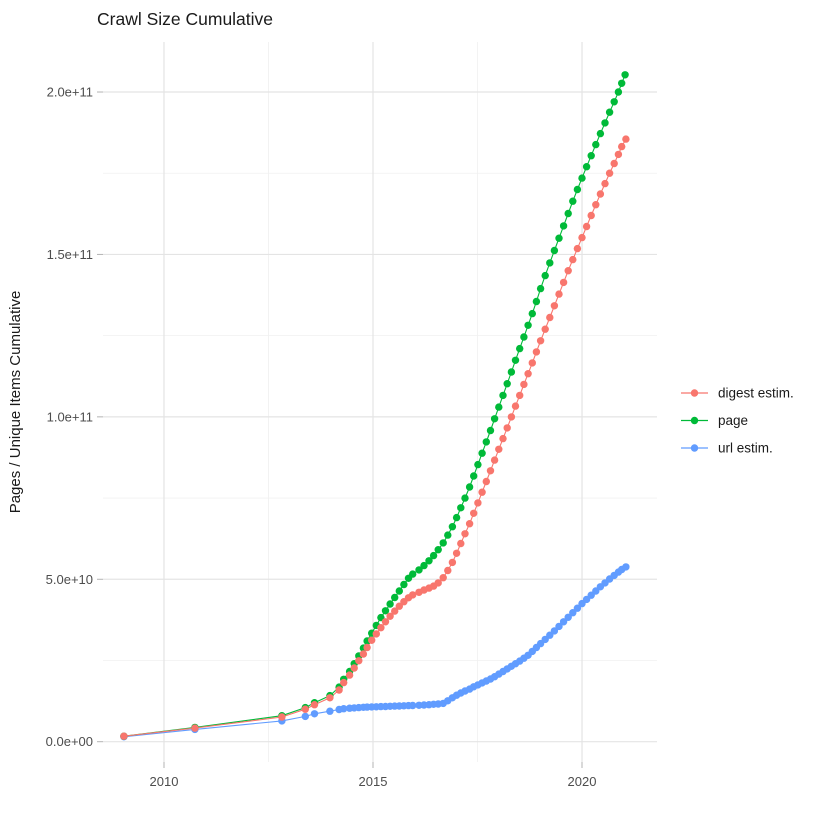  What do you see at coordinates (15, 402) in the screenshot?
I see `y-axis-title: Pages / Unique Items Cumulative` at bounding box center [15, 402].